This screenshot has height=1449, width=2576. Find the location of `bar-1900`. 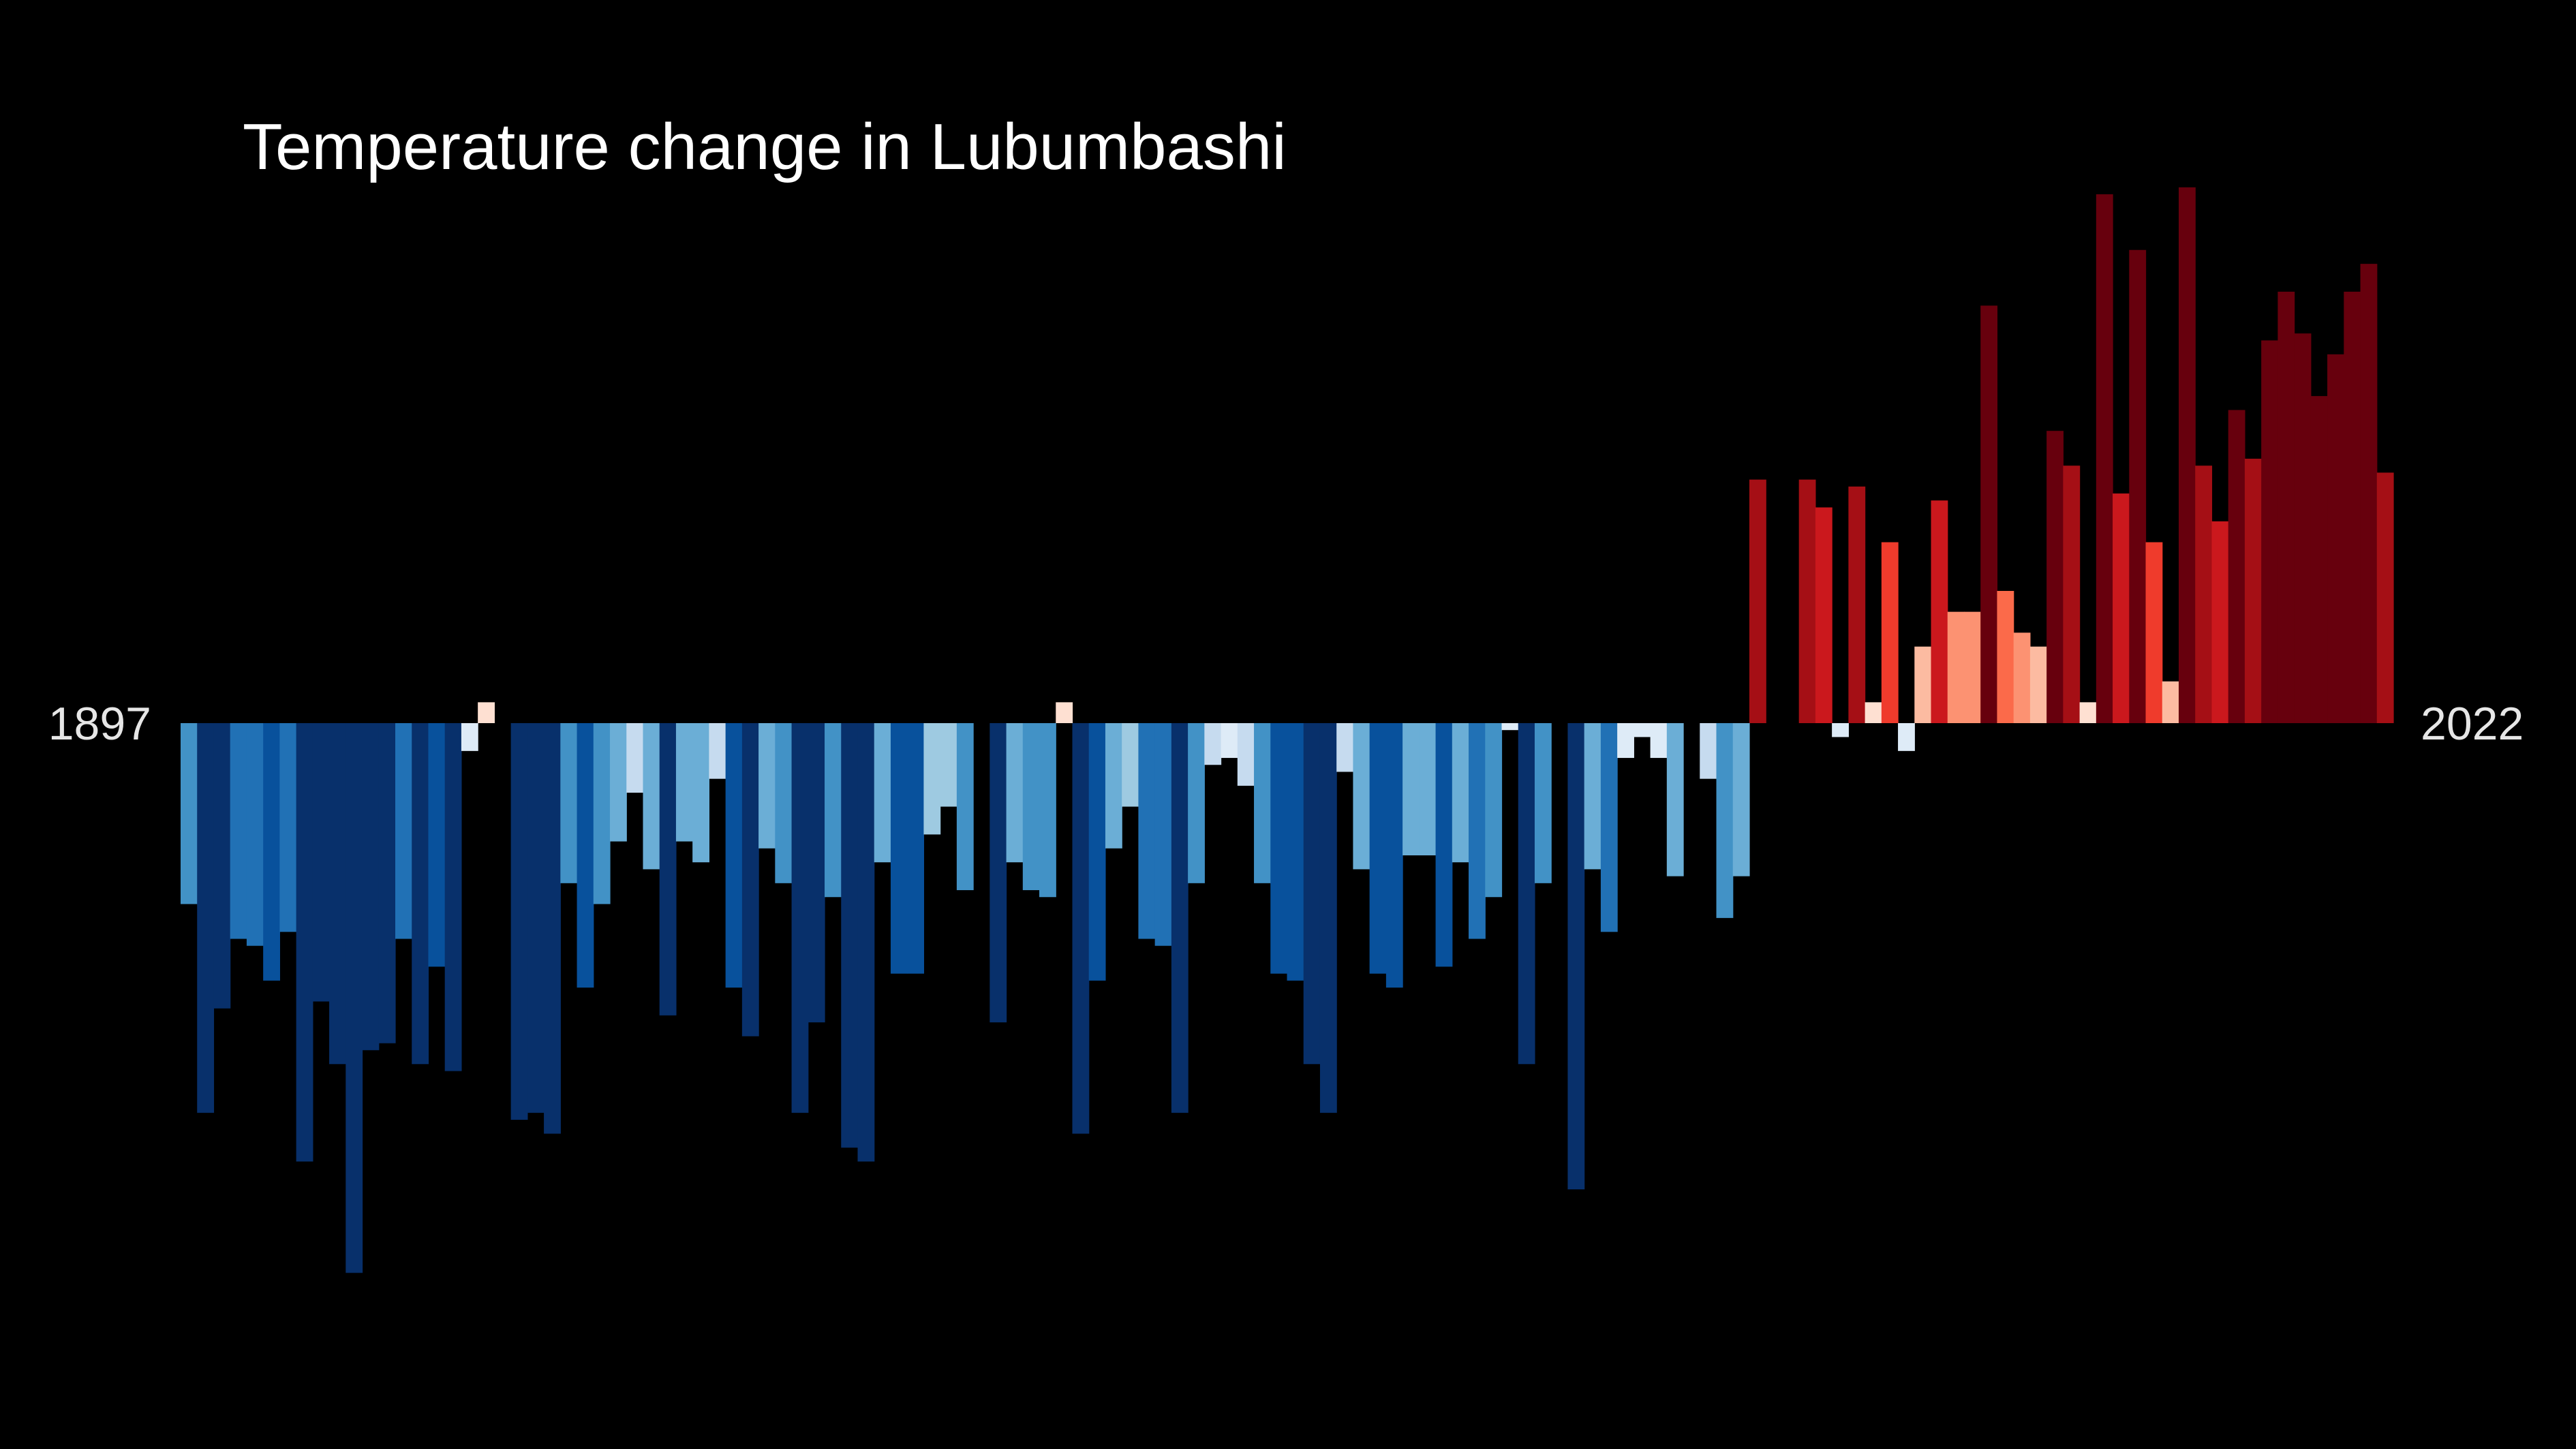

bar-1900 is located at coordinates (239, 831).